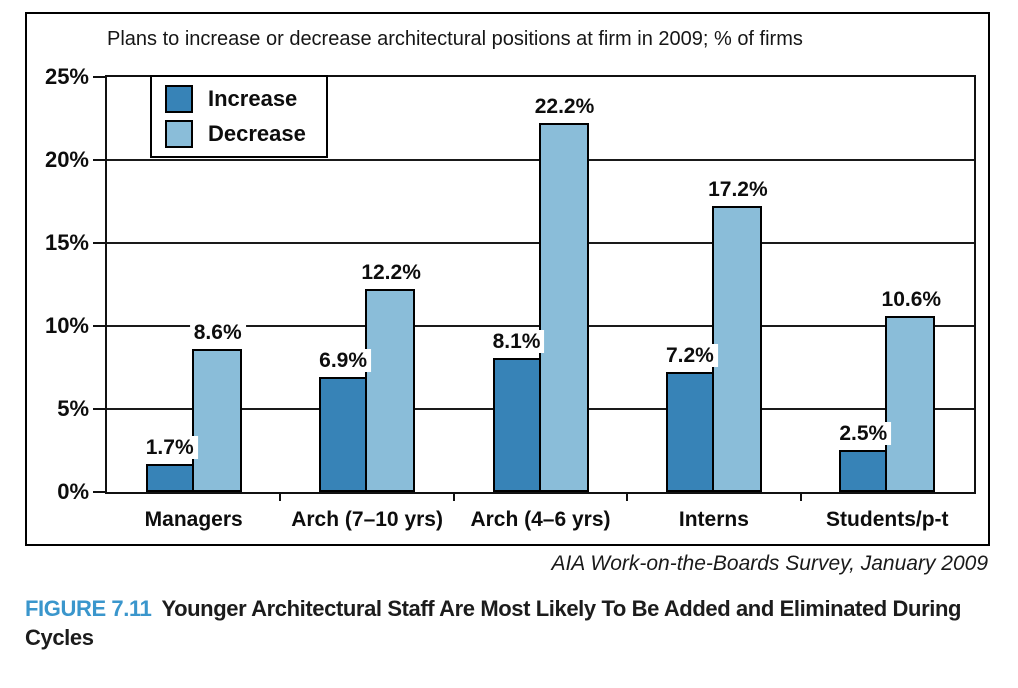 The height and width of the screenshot is (688, 1018). I want to click on value-label: 8.6%, so click(217, 332).